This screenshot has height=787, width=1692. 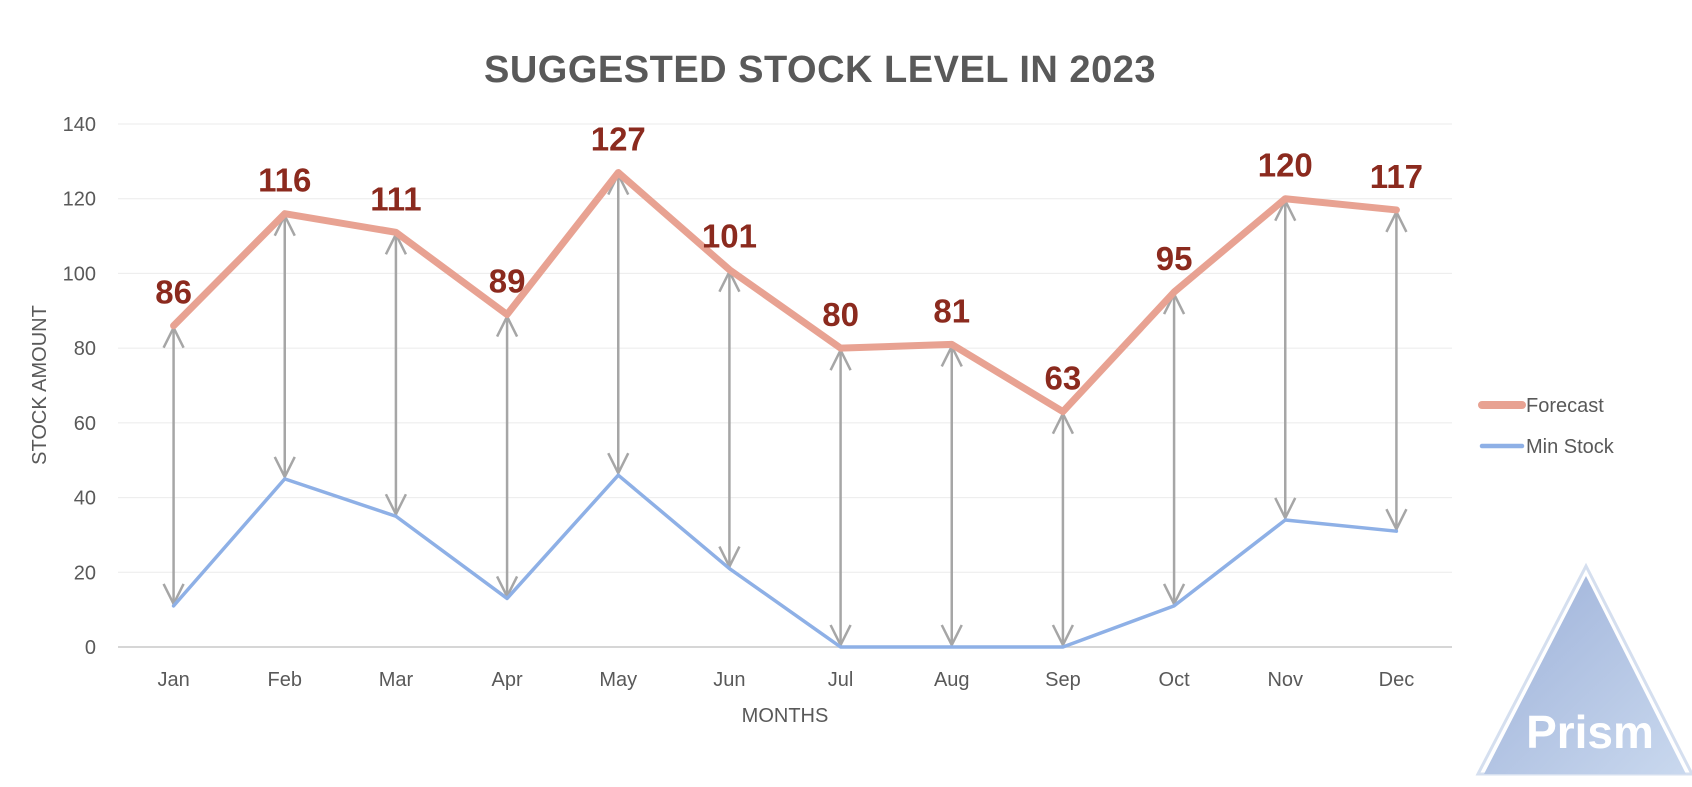 What do you see at coordinates (729, 680) in the screenshot?
I see `x-tick-label-jun: Jun` at bounding box center [729, 680].